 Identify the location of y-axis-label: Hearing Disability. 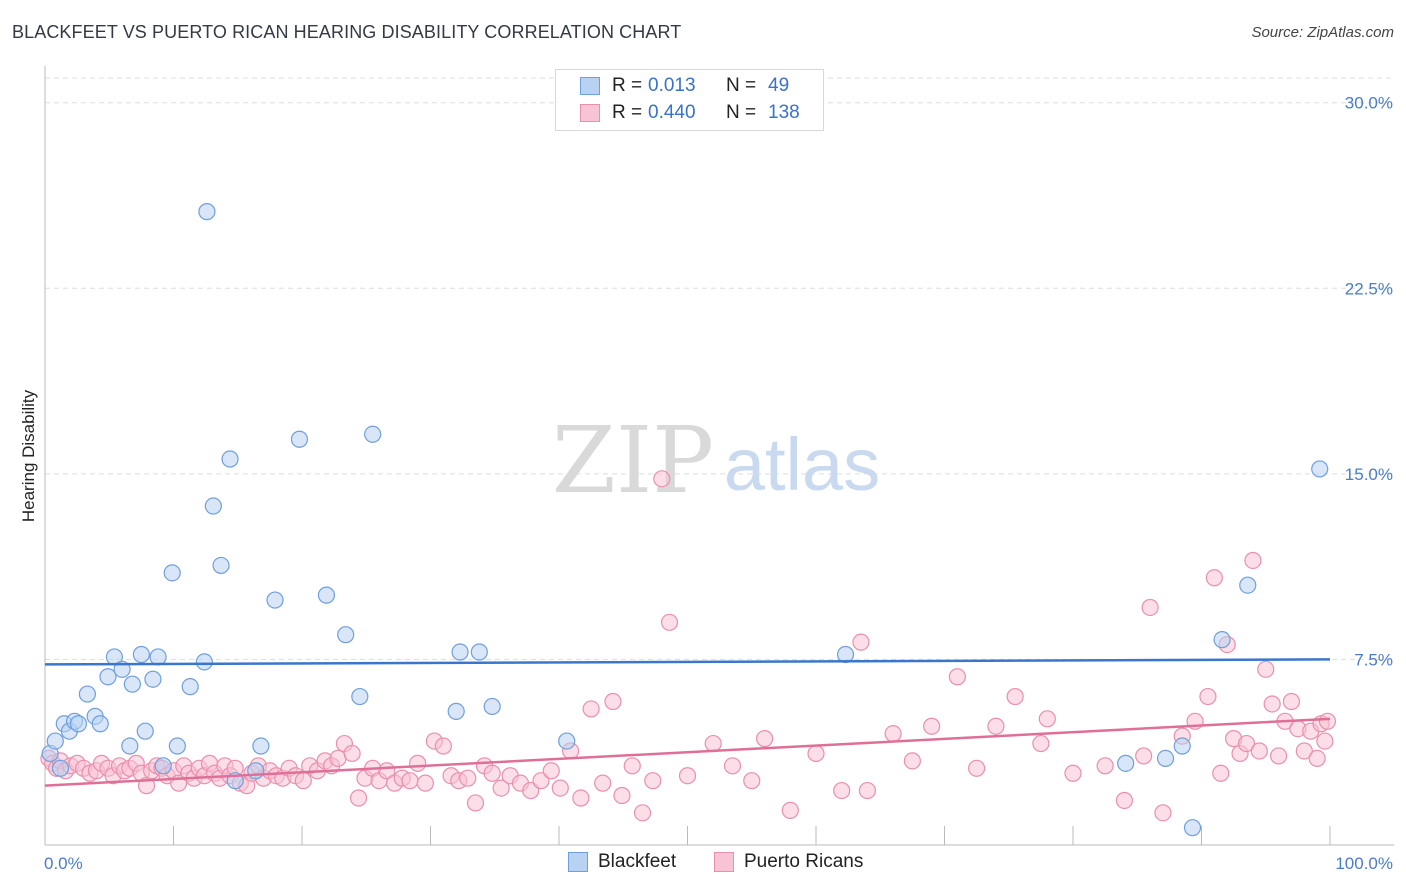
(28, 455).